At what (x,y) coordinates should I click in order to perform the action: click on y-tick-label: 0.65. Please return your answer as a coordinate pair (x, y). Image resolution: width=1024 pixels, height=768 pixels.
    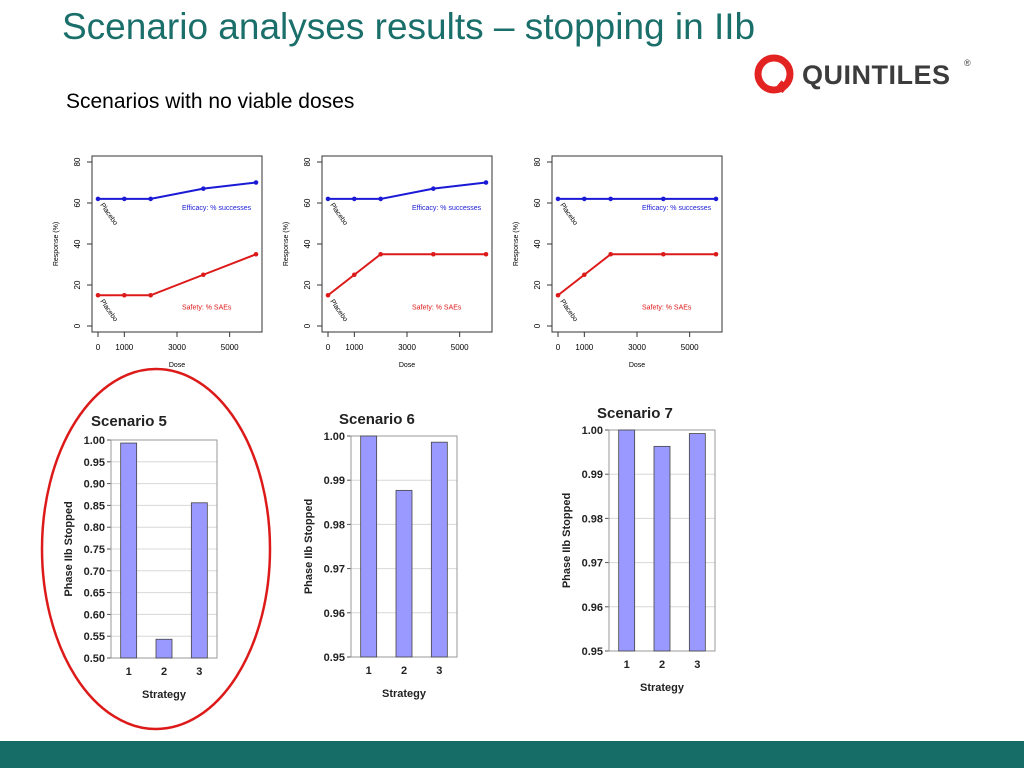
    Looking at the image, I should click on (94, 594).